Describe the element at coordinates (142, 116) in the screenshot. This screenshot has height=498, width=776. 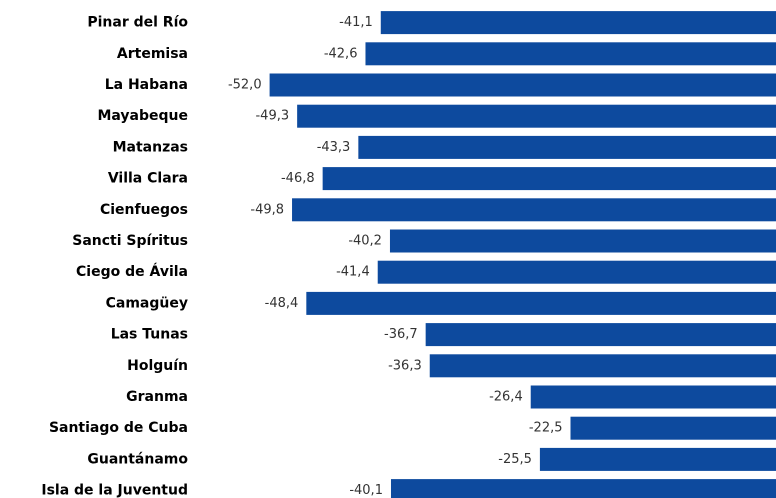
I see `category-label: Mayabeque` at that location.